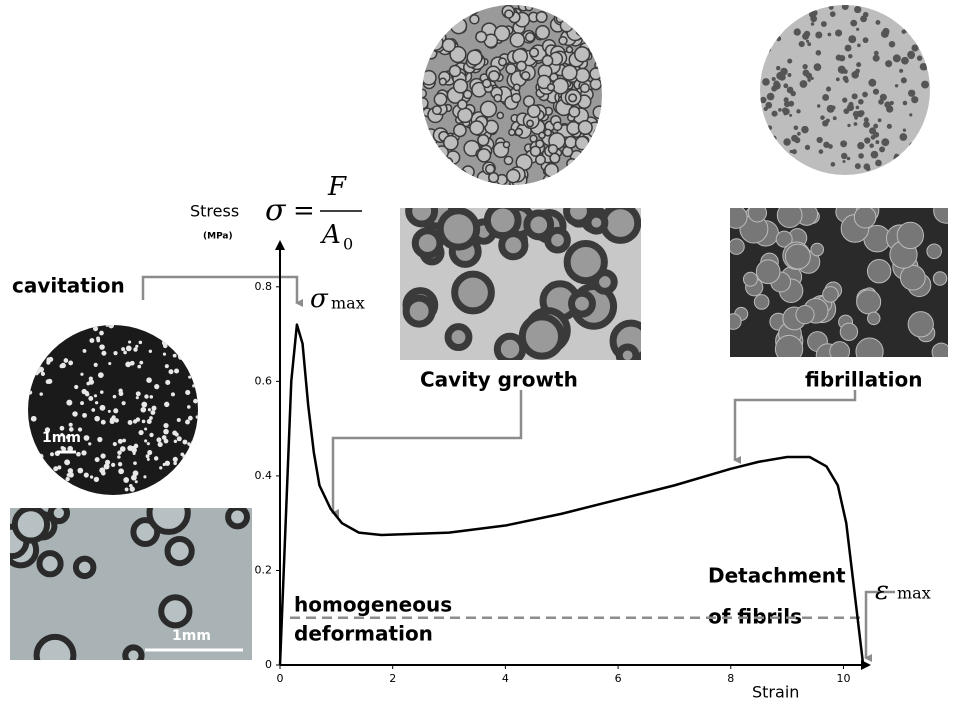 The width and height of the screenshot is (965, 713). I want to click on x-tick-label: 6, so click(618, 678).